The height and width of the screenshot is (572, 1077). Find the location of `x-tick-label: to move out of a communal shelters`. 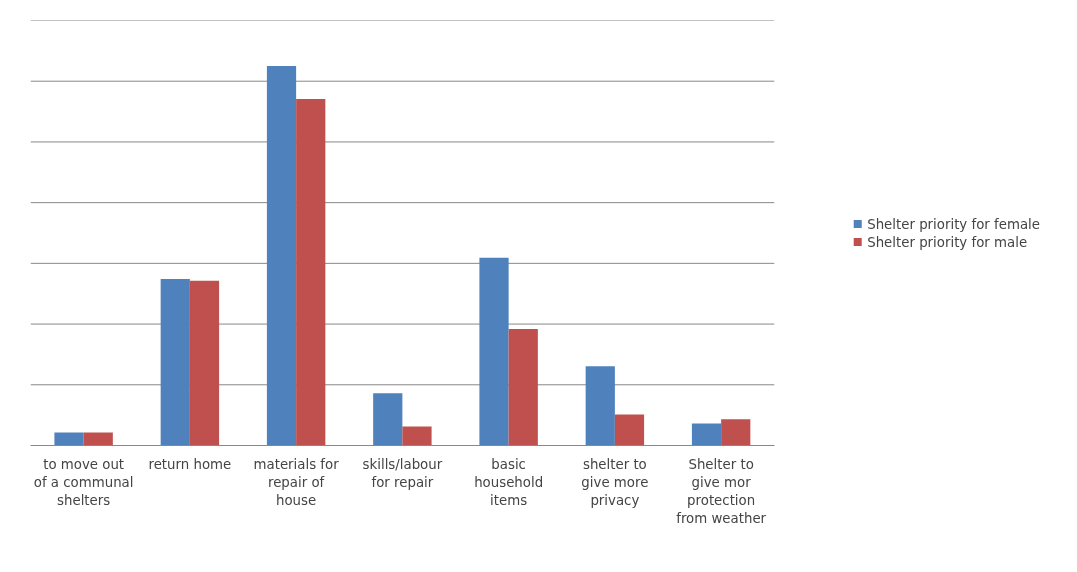

x-tick-label: to move out of a communal shelters is located at coordinates (83, 482).